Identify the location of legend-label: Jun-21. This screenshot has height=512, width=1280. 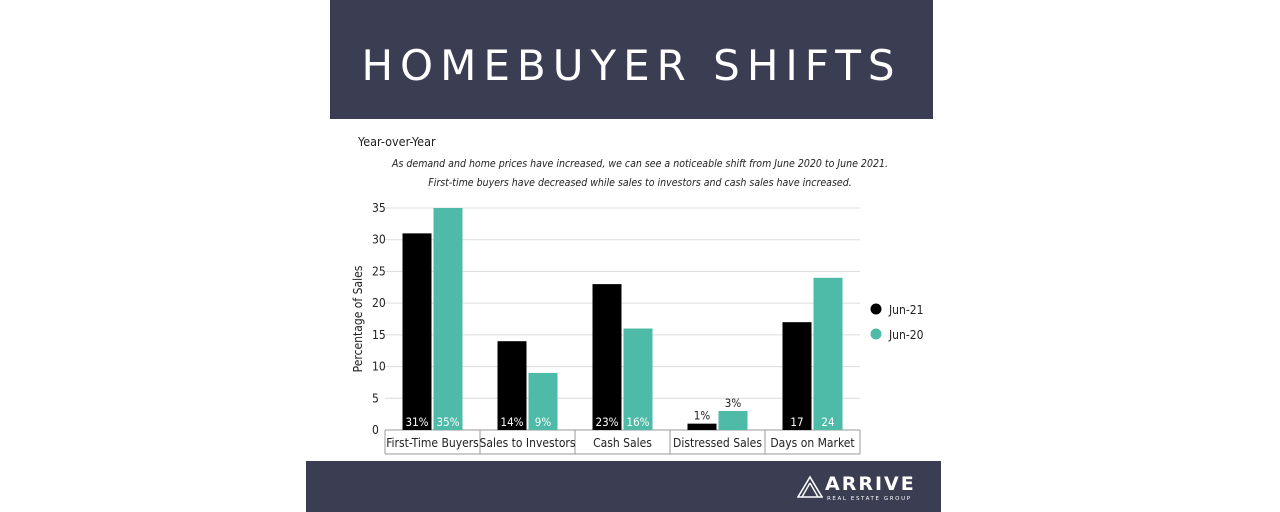
(906, 310).